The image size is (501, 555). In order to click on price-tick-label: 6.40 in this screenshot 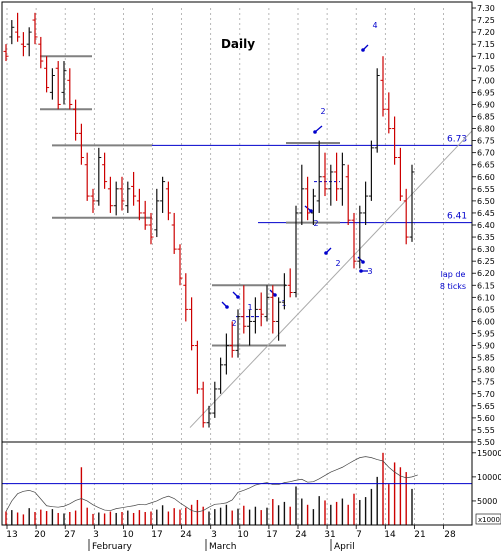, I will do `click(486, 225)`.